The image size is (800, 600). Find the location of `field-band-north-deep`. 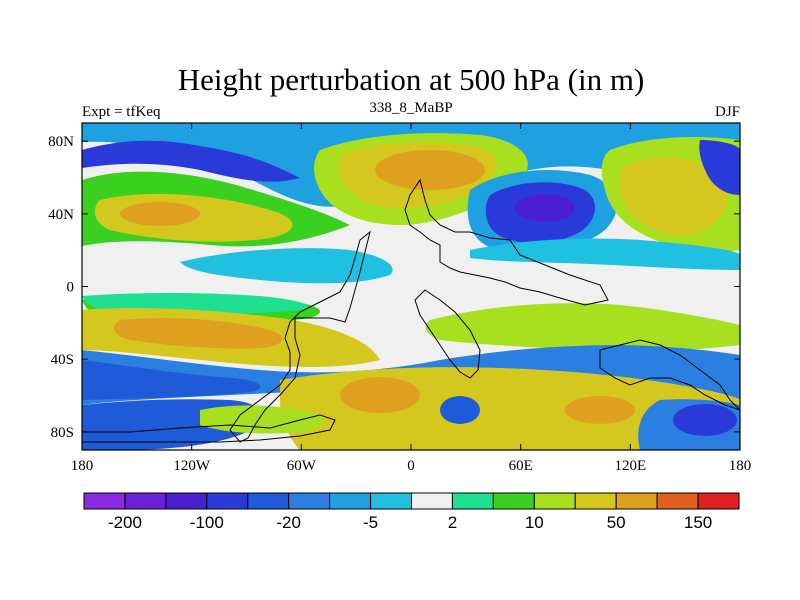

field-band-north-deep is located at coordinates (191, 161).